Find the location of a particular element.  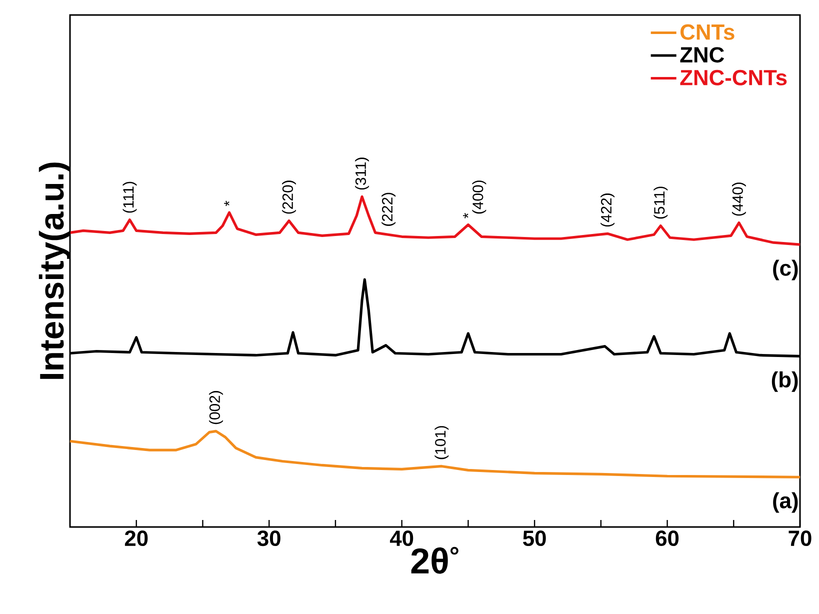

x-tick-label: 40 is located at coordinates (402, 538).